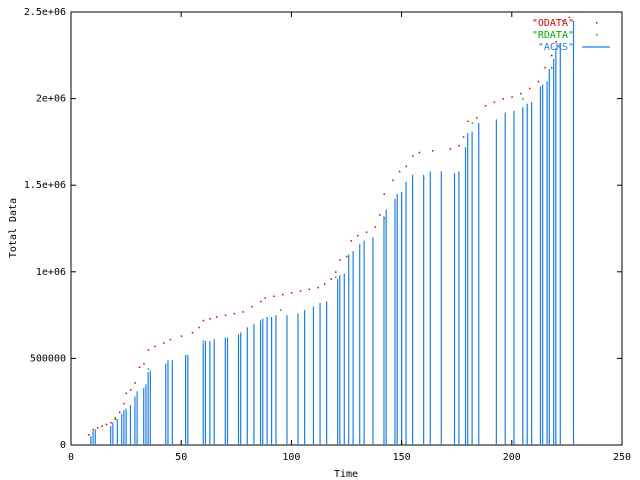 Image resolution: width=640 pixels, height=480 pixels. I want to click on legend-label: "RDATA", so click(553, 35).